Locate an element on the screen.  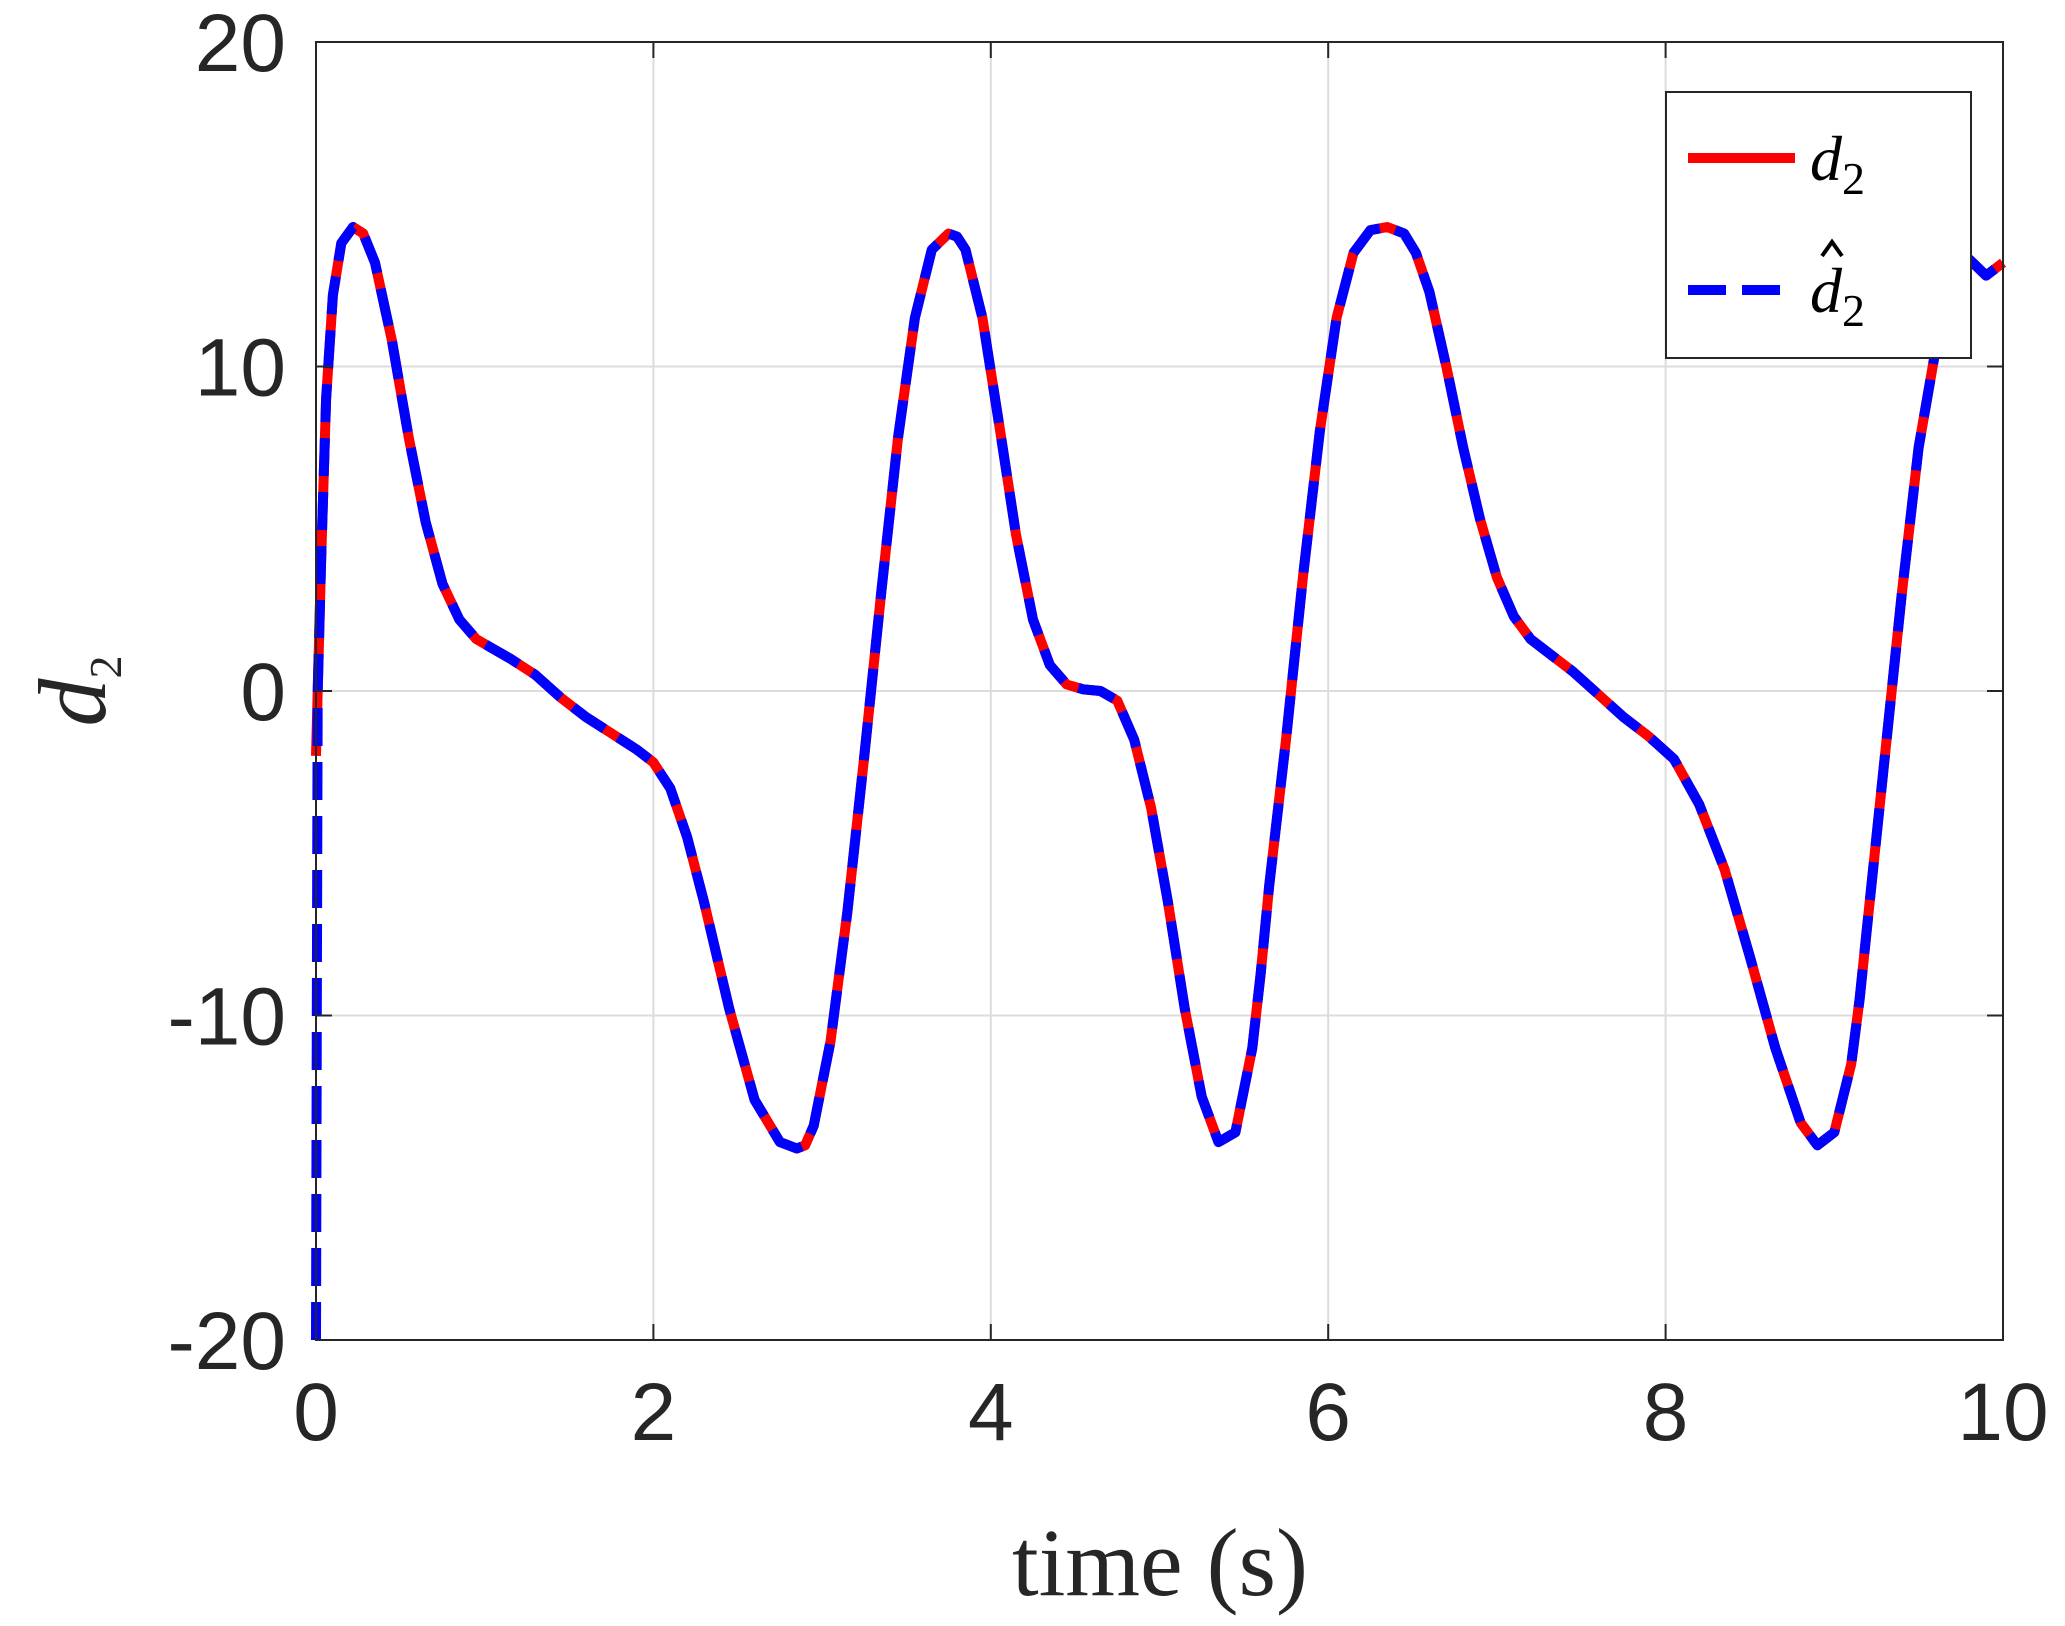
svg-text: d2 is located at coordinates (75, 691).